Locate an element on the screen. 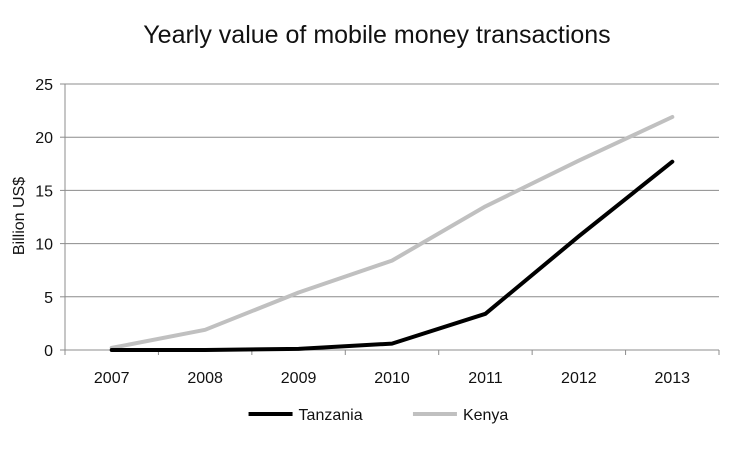  y-tick-label: 0 is located at coordinates (48, 351).